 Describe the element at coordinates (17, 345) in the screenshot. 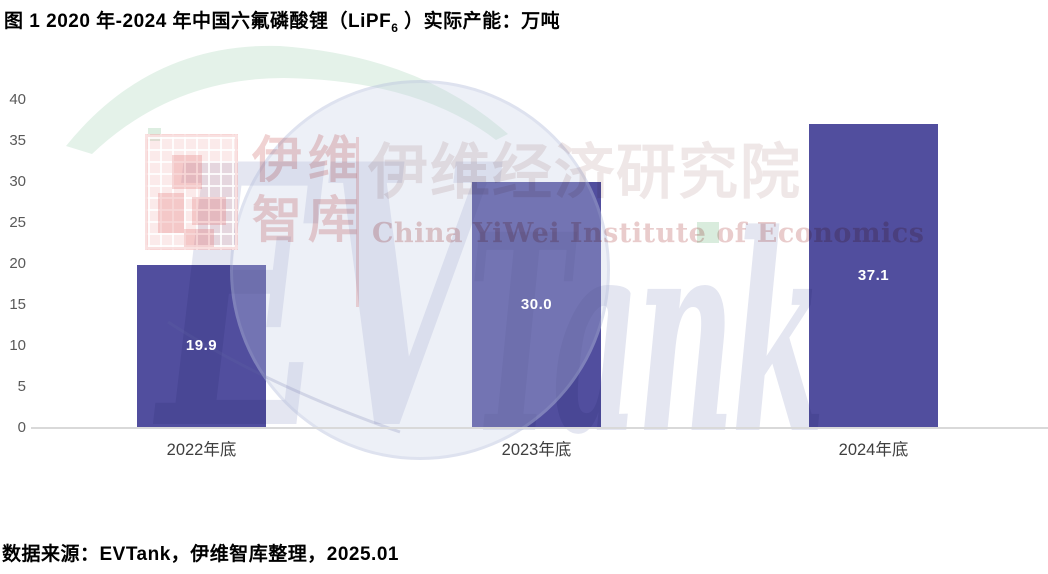

I see `y-tick-label: 10` at that location.